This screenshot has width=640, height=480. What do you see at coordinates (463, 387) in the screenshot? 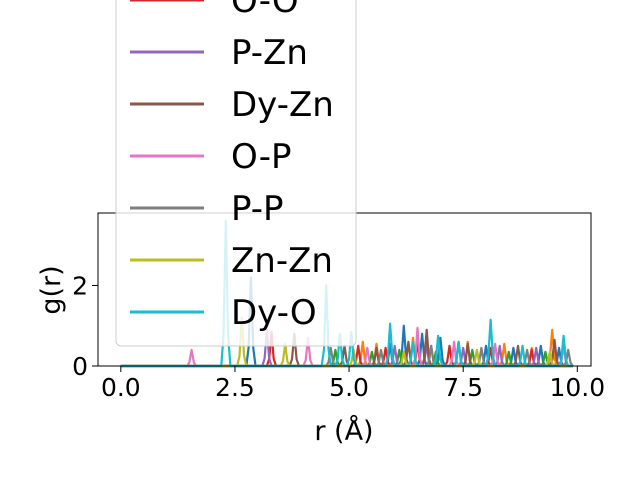
I see `x-tick-label: 7.5` at bounding box center [463, 387].